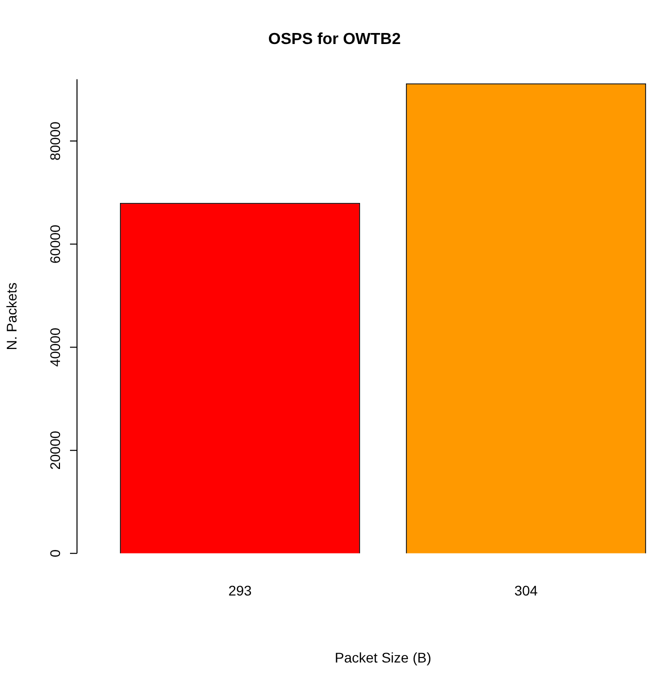 The image size is (669, 691). I want to click on x-tick-label: 293, so click(240, 590).